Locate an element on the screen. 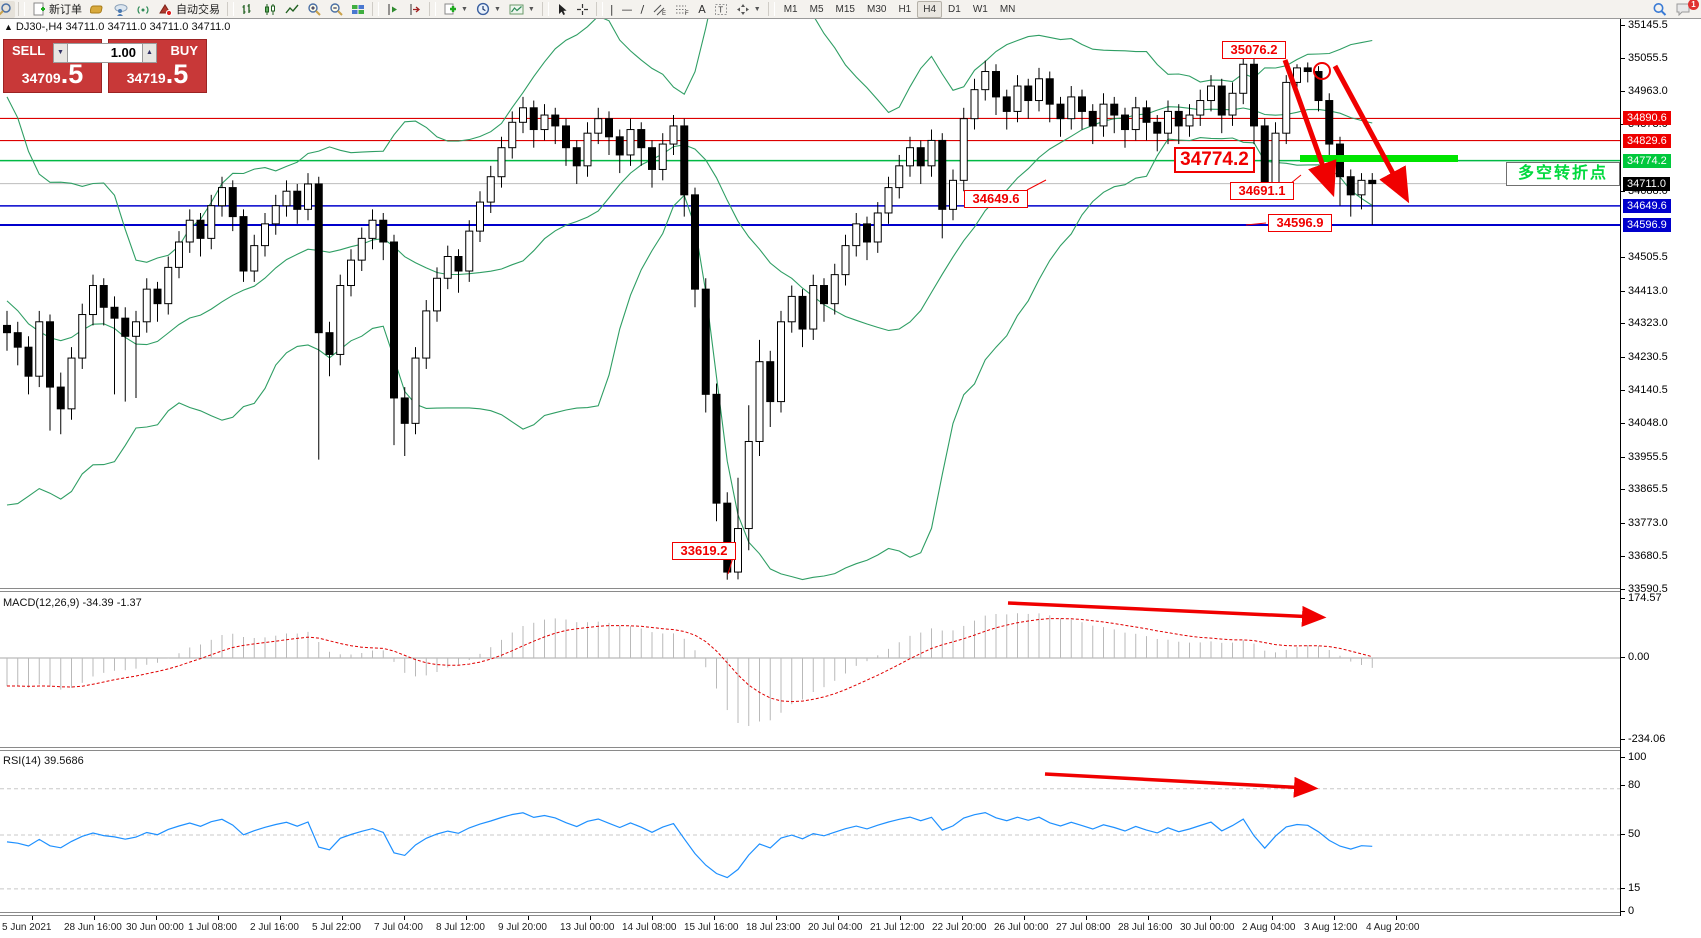 This screenshot has width=1701, height=938. autotrade-button: 自动交易 is located at coordinates (189, 9).